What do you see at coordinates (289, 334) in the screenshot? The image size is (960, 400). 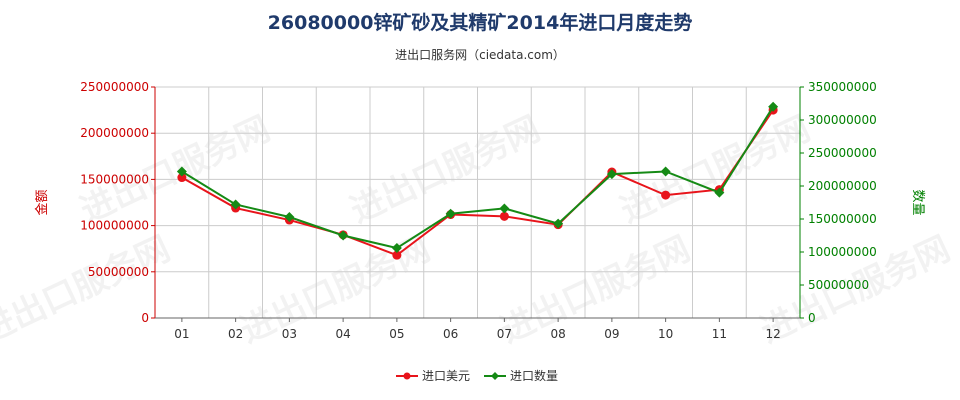 I see `x-tick-label: 03` at bounding box center [289, 334].